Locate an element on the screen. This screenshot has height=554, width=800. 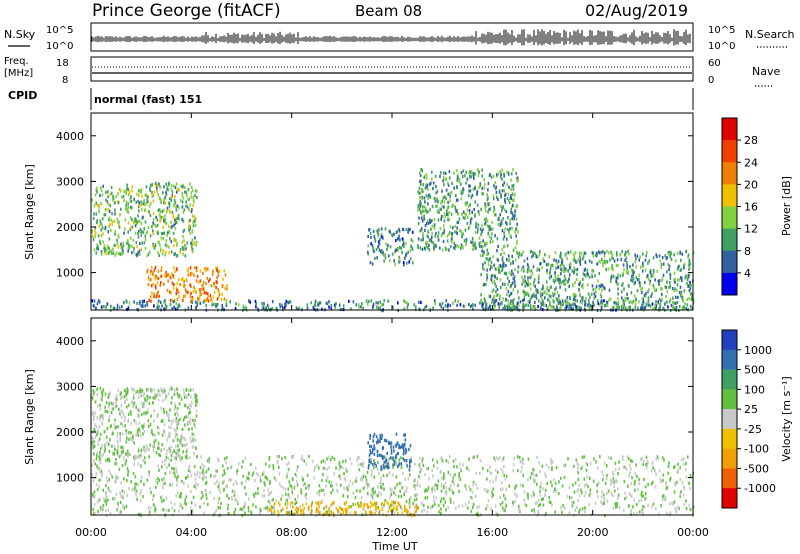
power-ylabel: Slant Range [km] is located at coordinates (29, 212).